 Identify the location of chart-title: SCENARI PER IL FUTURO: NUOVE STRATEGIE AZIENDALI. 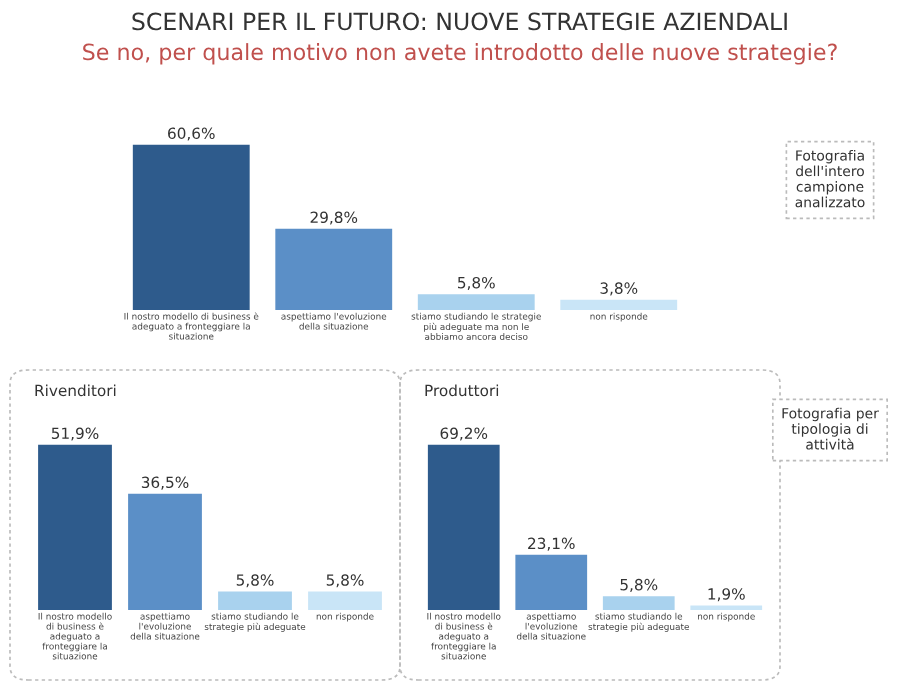
(459, 21).